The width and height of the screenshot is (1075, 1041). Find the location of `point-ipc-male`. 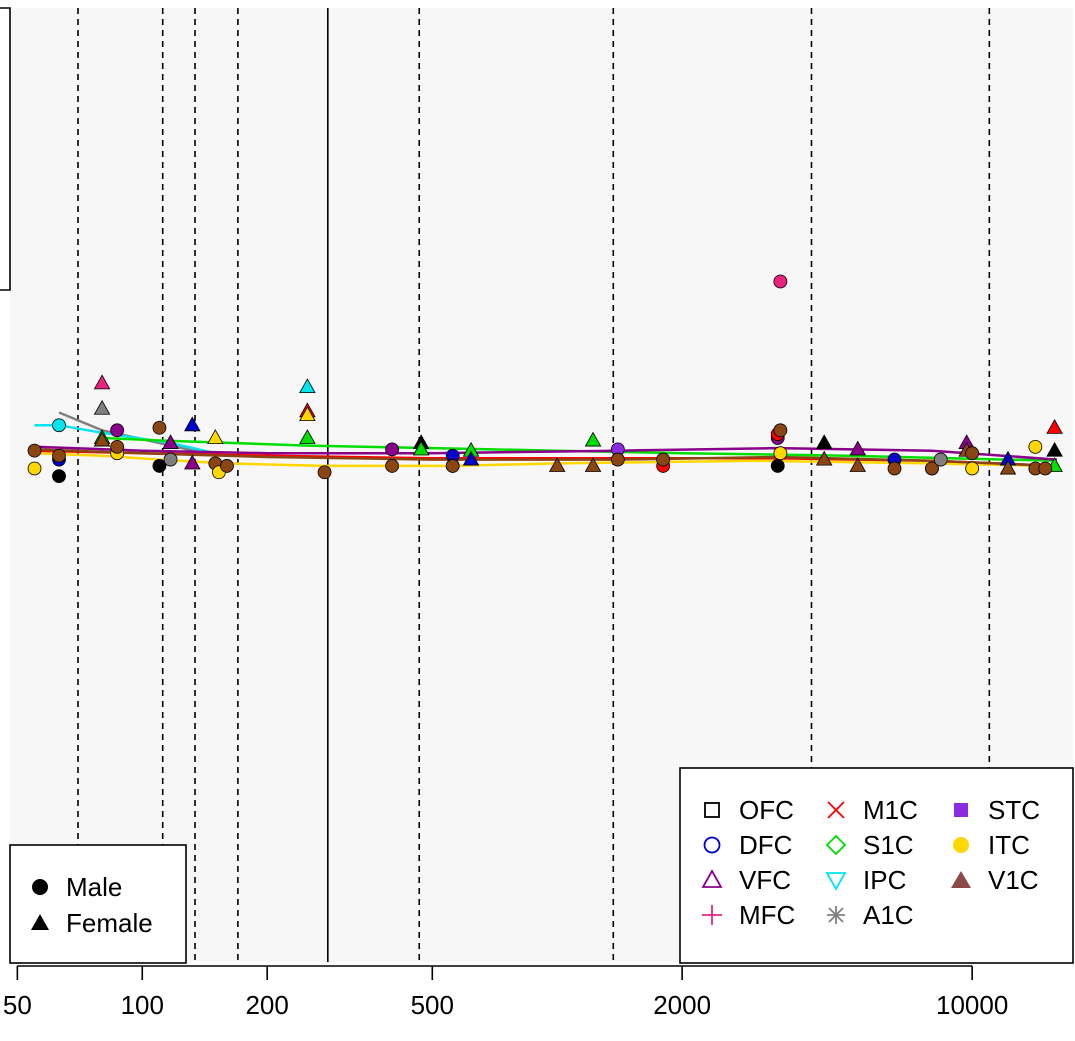

point-ipc-male is located at coordinates (59, 425).